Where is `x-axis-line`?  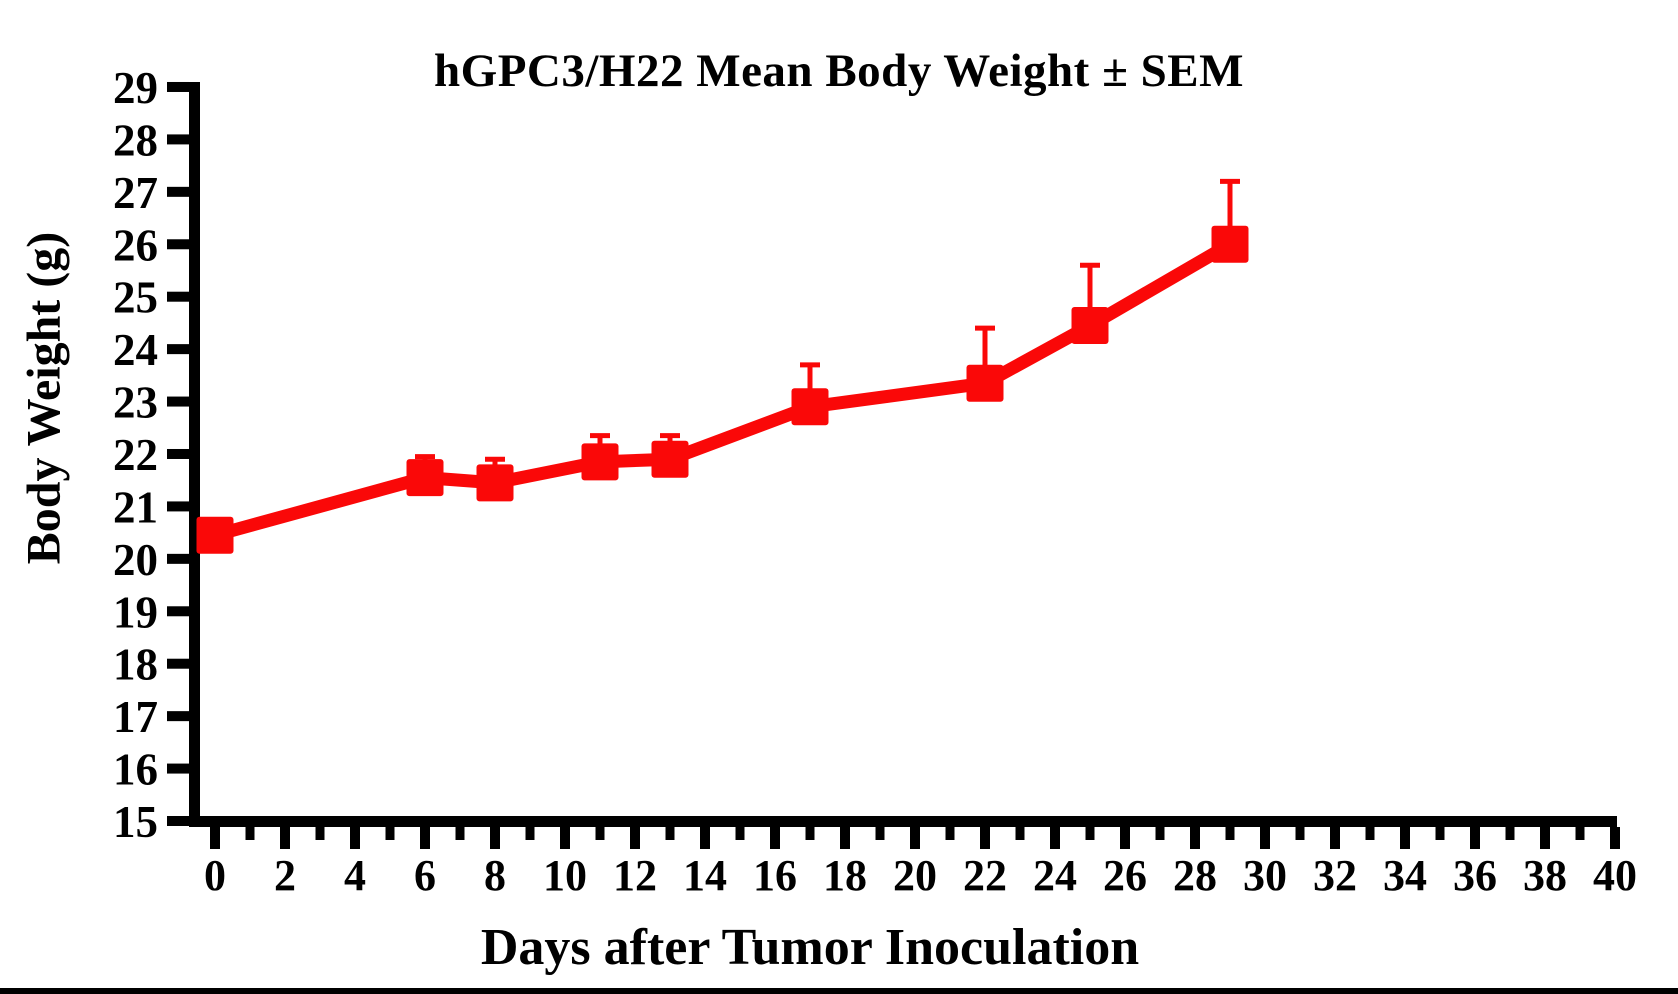 x-axis-line is located at coordinates (903, 821).